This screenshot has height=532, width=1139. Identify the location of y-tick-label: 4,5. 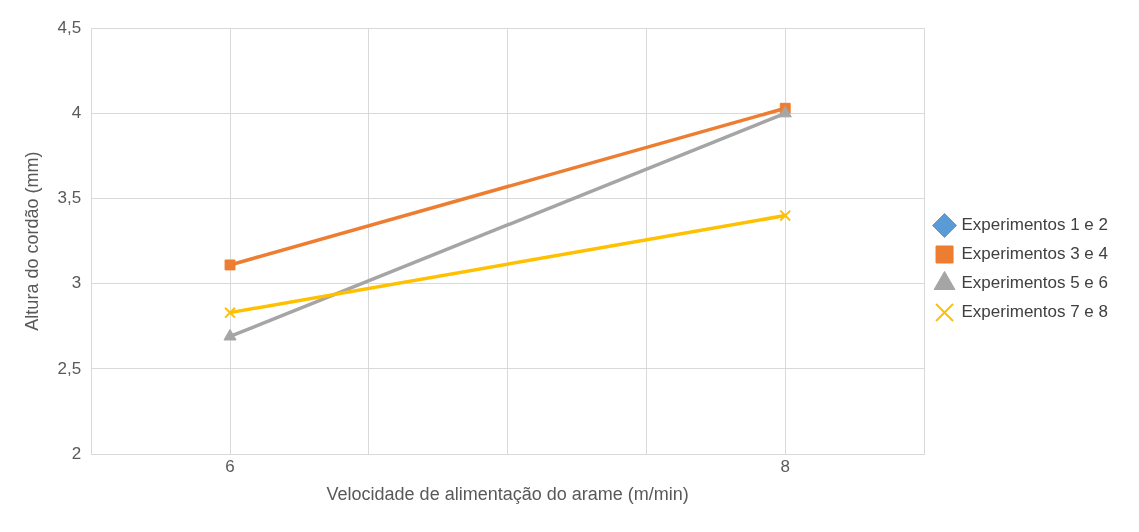
(69, 27).